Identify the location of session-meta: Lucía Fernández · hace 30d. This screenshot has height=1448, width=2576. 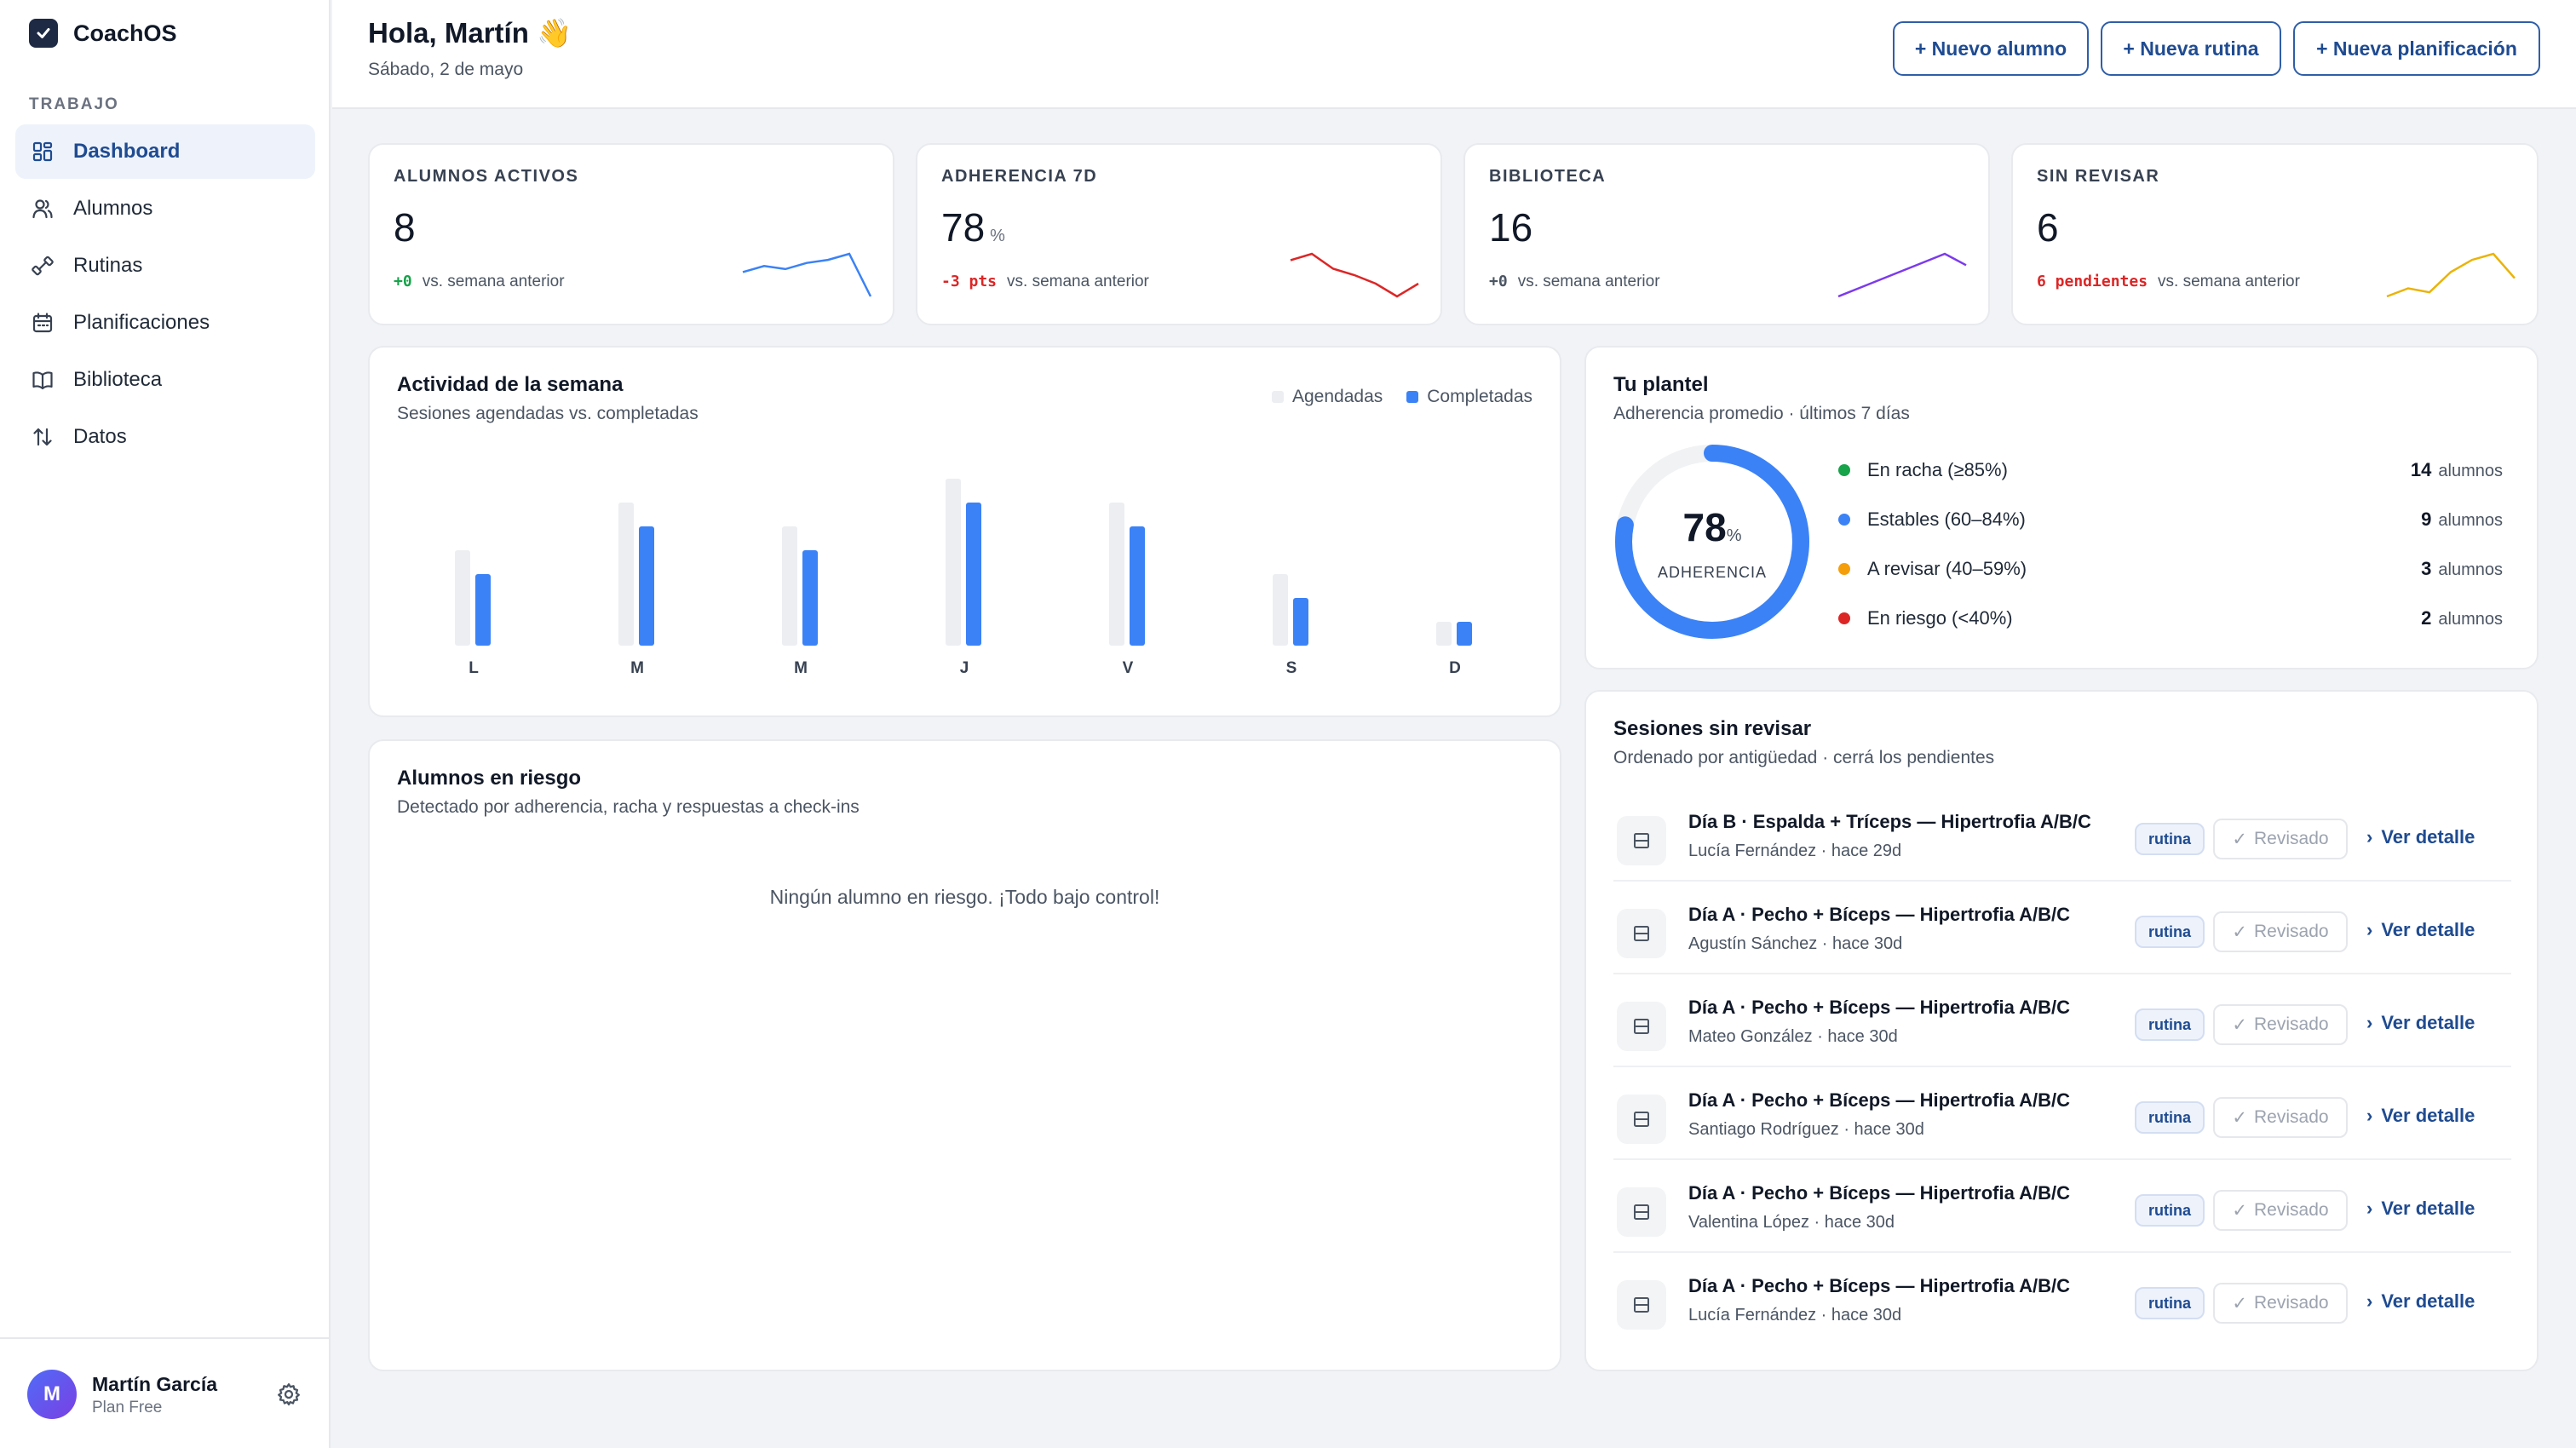
(1795, 1315).